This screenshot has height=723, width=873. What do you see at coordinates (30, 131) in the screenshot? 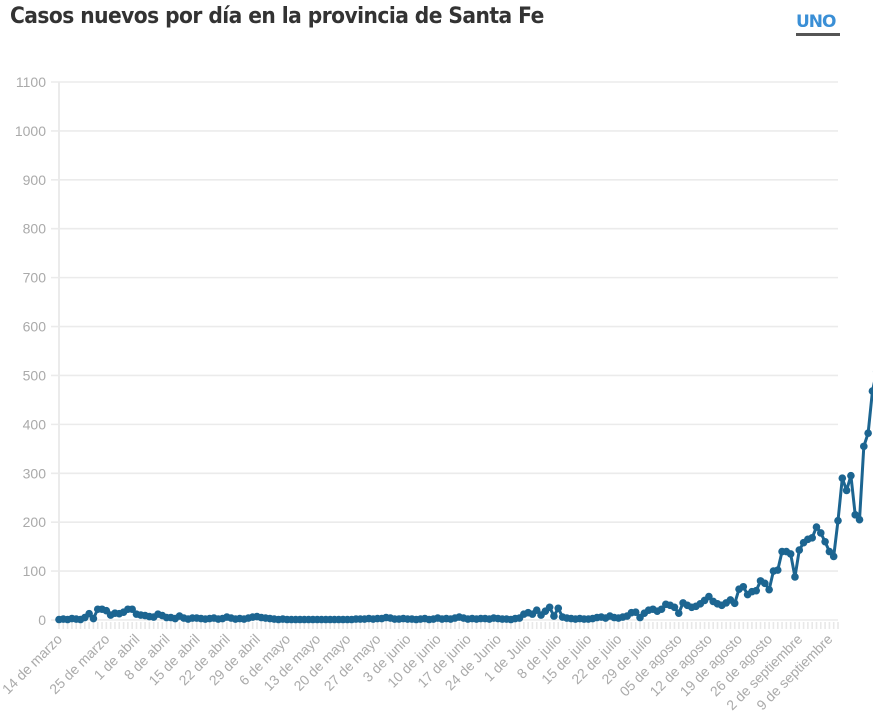
I see `y-tick-label: 1000` at bounding box center [30, 131].